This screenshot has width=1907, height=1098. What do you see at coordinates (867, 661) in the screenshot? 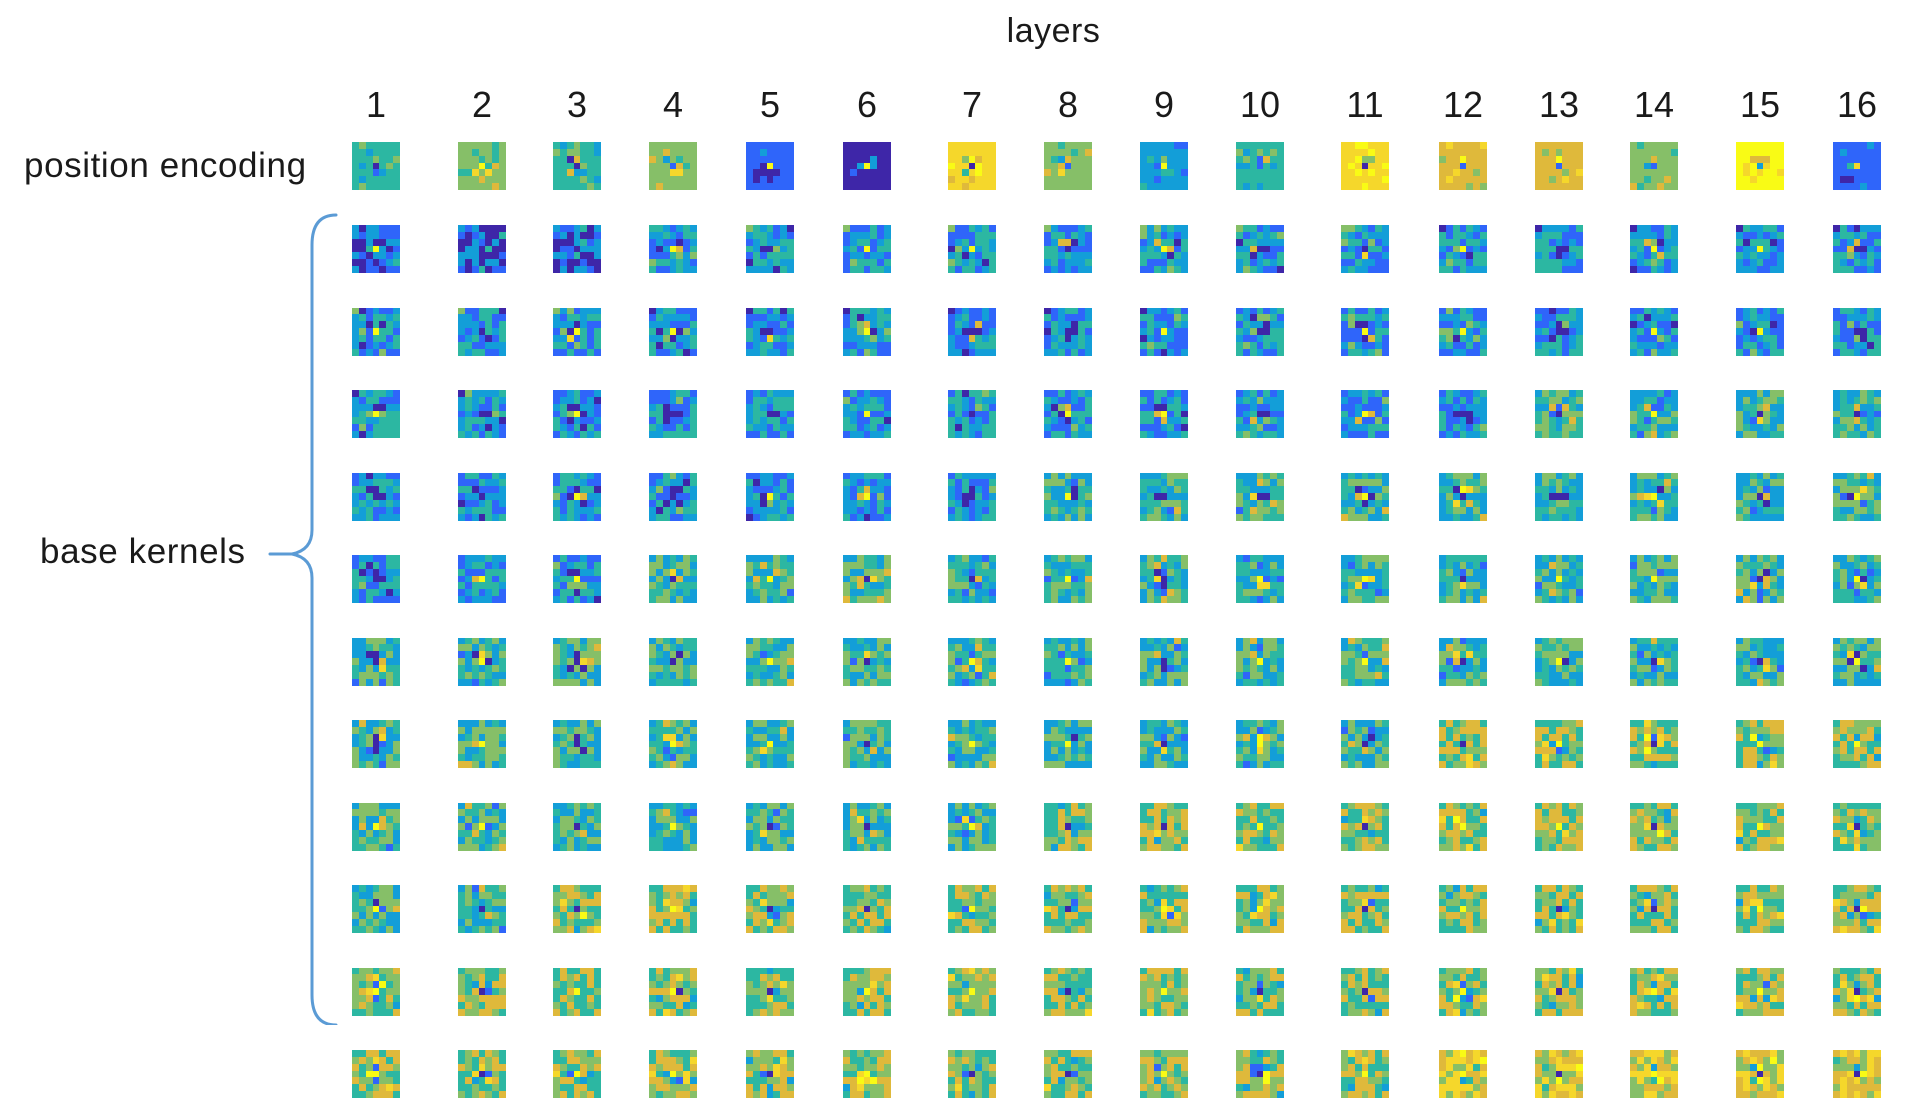
I see `base-kernel-r6-c6` at bounding box center [867, 661].